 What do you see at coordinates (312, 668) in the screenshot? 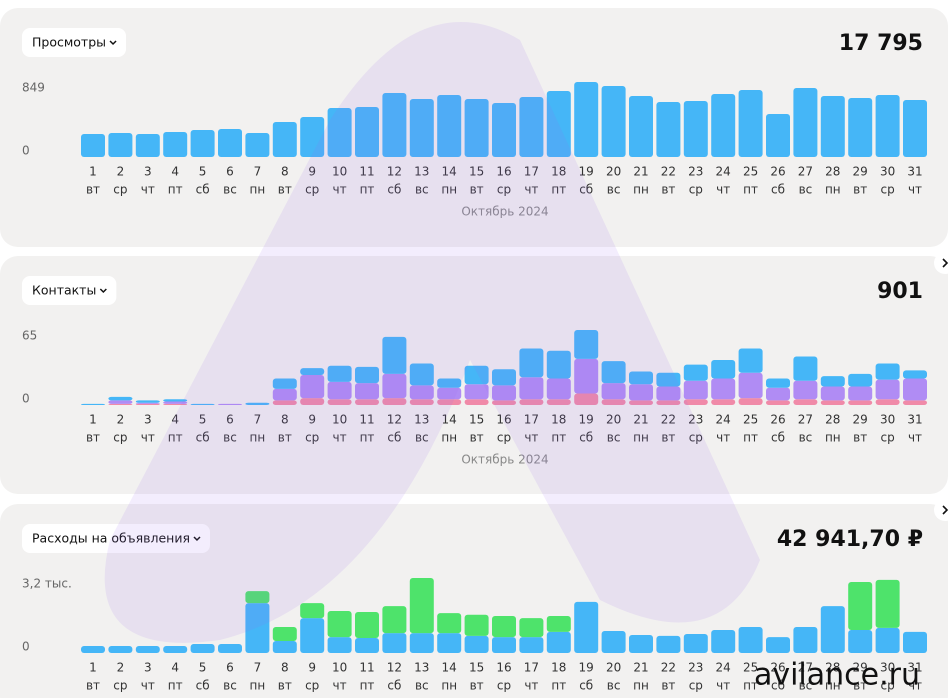
I see `day-label: 9` at bounding box center [312, 668].